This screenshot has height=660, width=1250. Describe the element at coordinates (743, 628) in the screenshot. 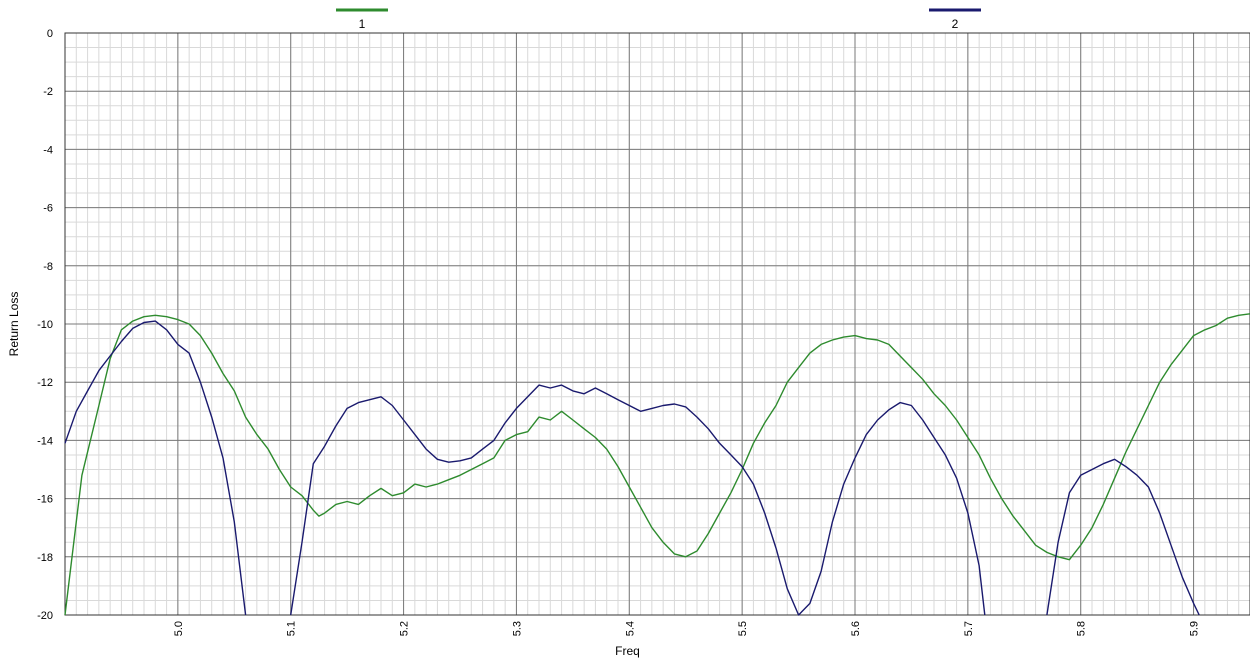

I see `x-tick-label: 5.5` at that location.